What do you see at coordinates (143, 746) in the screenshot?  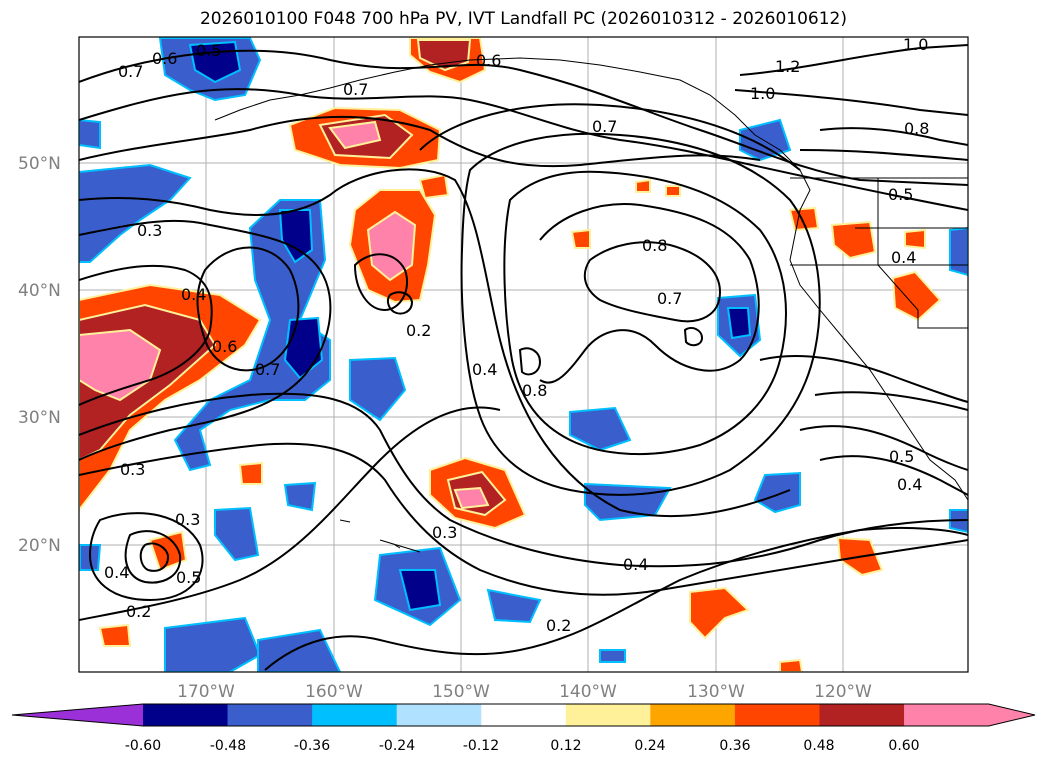 I see `colorbar-label: -0.60` at bounding box center [143, 746].